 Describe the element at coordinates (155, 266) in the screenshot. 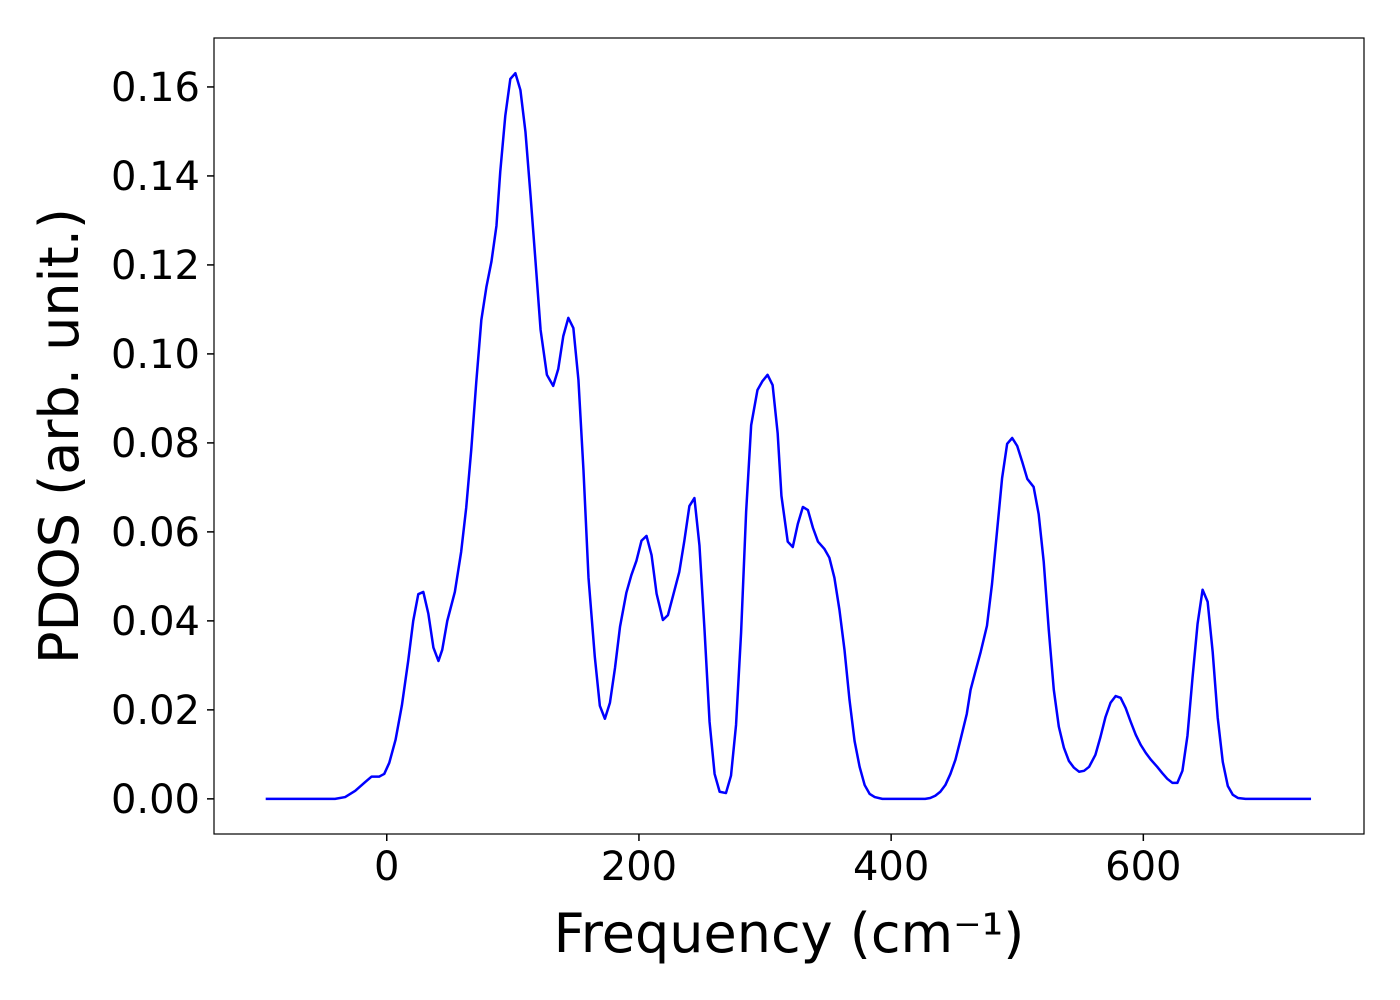

I see `y-tick-label: 0.12` at that location.